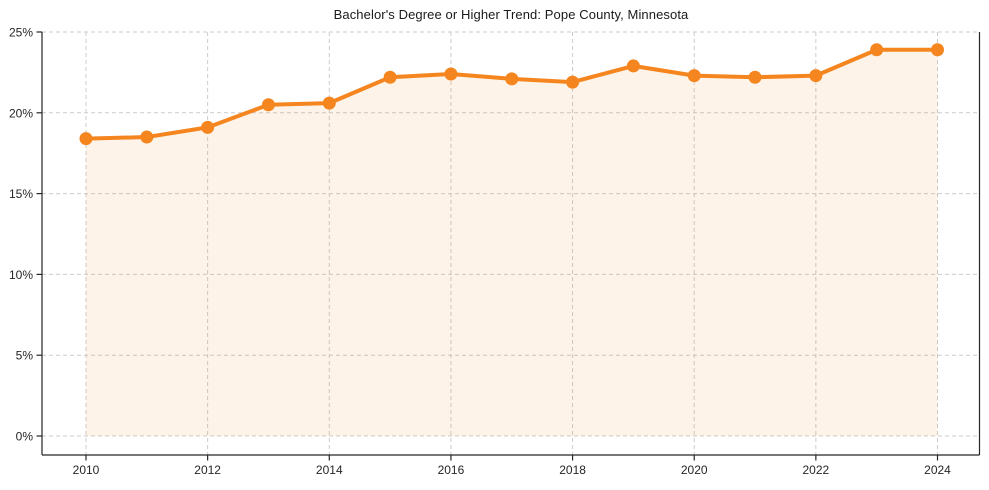 The image size is (989, 490). I want to click on data-point-2018, so click(573, 82).